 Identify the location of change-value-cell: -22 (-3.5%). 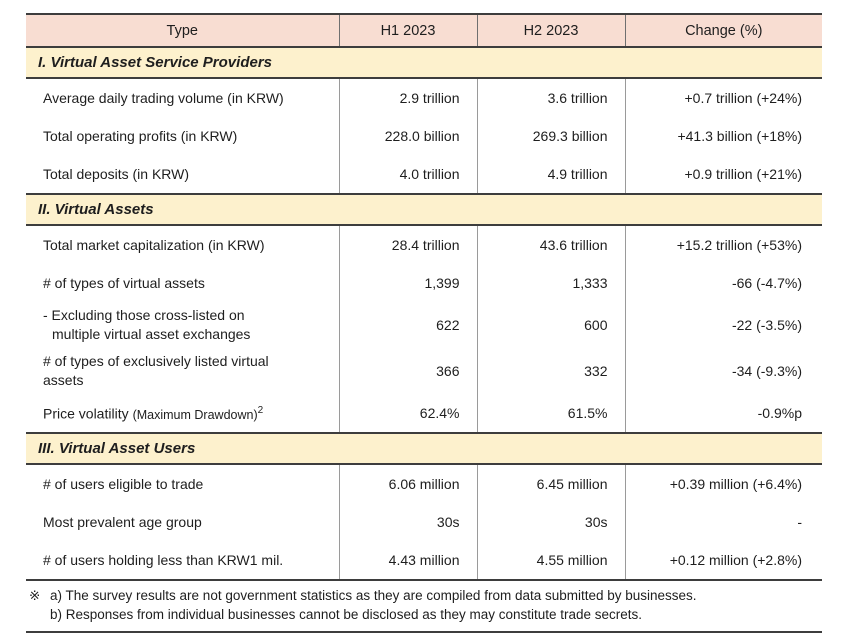
(723, 325).